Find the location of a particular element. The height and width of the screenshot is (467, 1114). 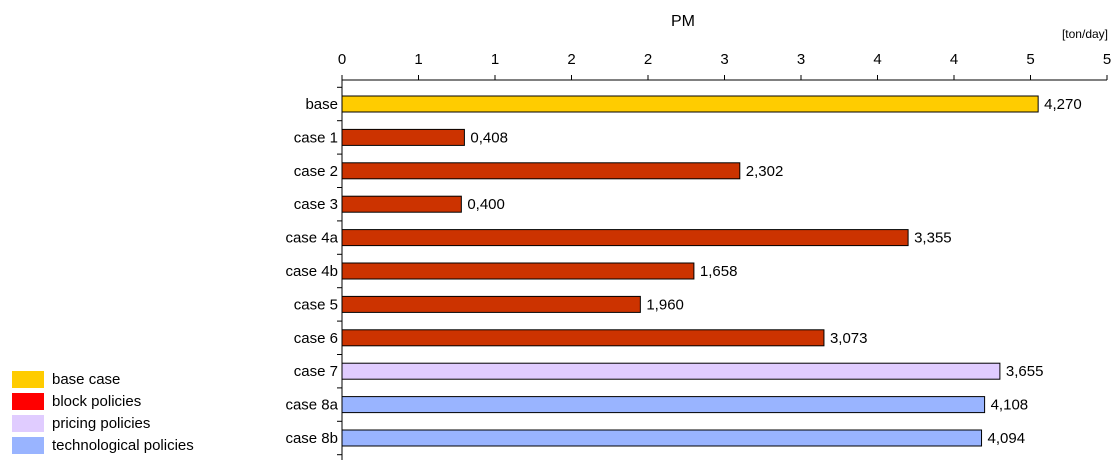

data-label: 2,302 is located at coordinates (765, 171).